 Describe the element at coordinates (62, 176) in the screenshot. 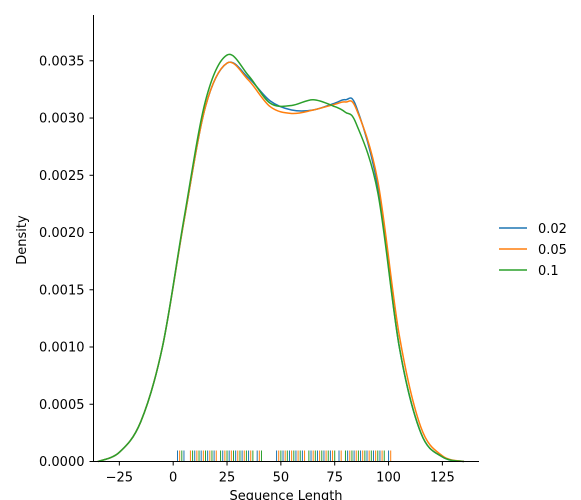

I see `y-tick-label: 0.0025` at that location.